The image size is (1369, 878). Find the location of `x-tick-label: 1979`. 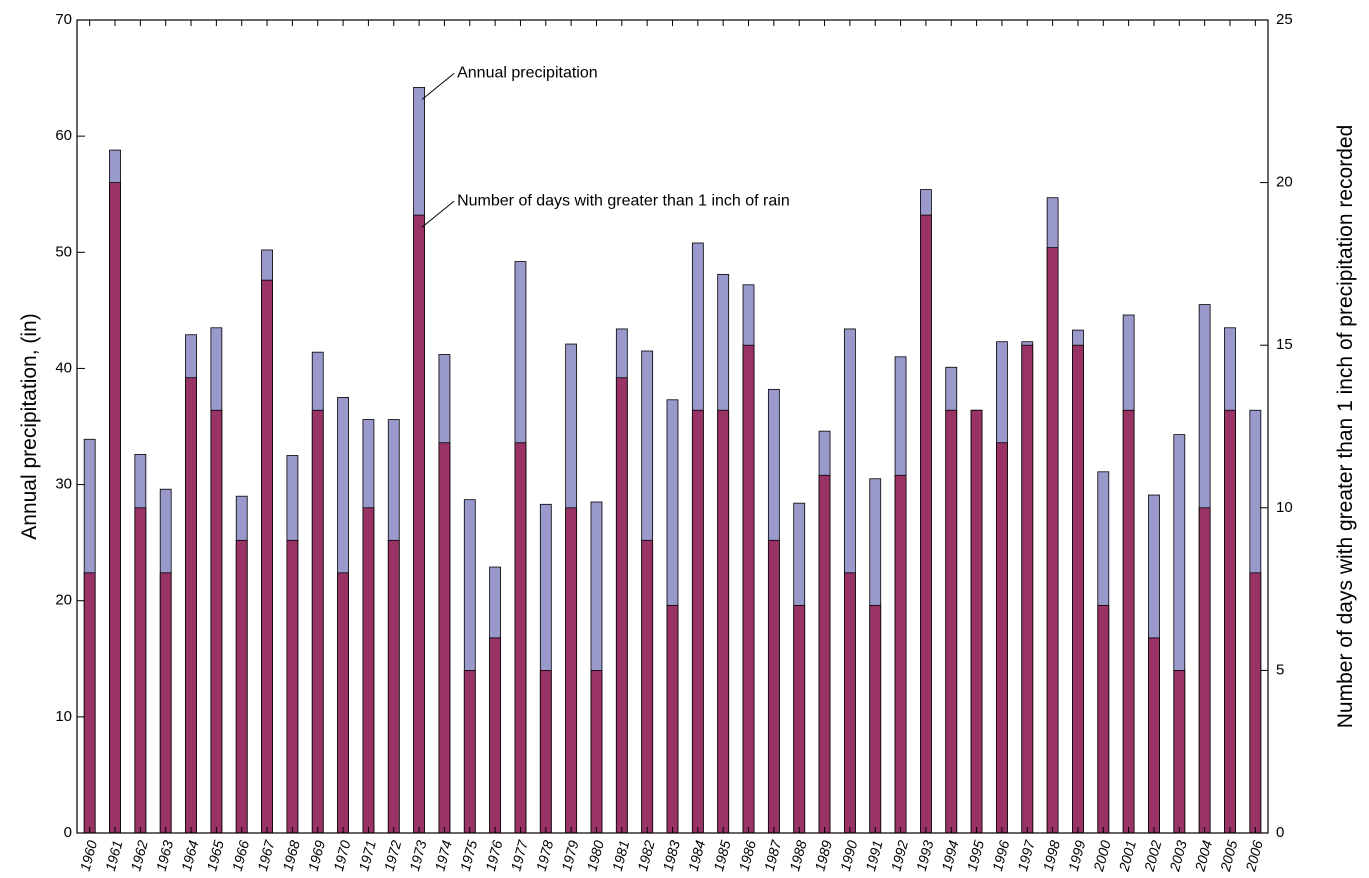

x-tick-label: 1979 is located at coordinates (570, 855).